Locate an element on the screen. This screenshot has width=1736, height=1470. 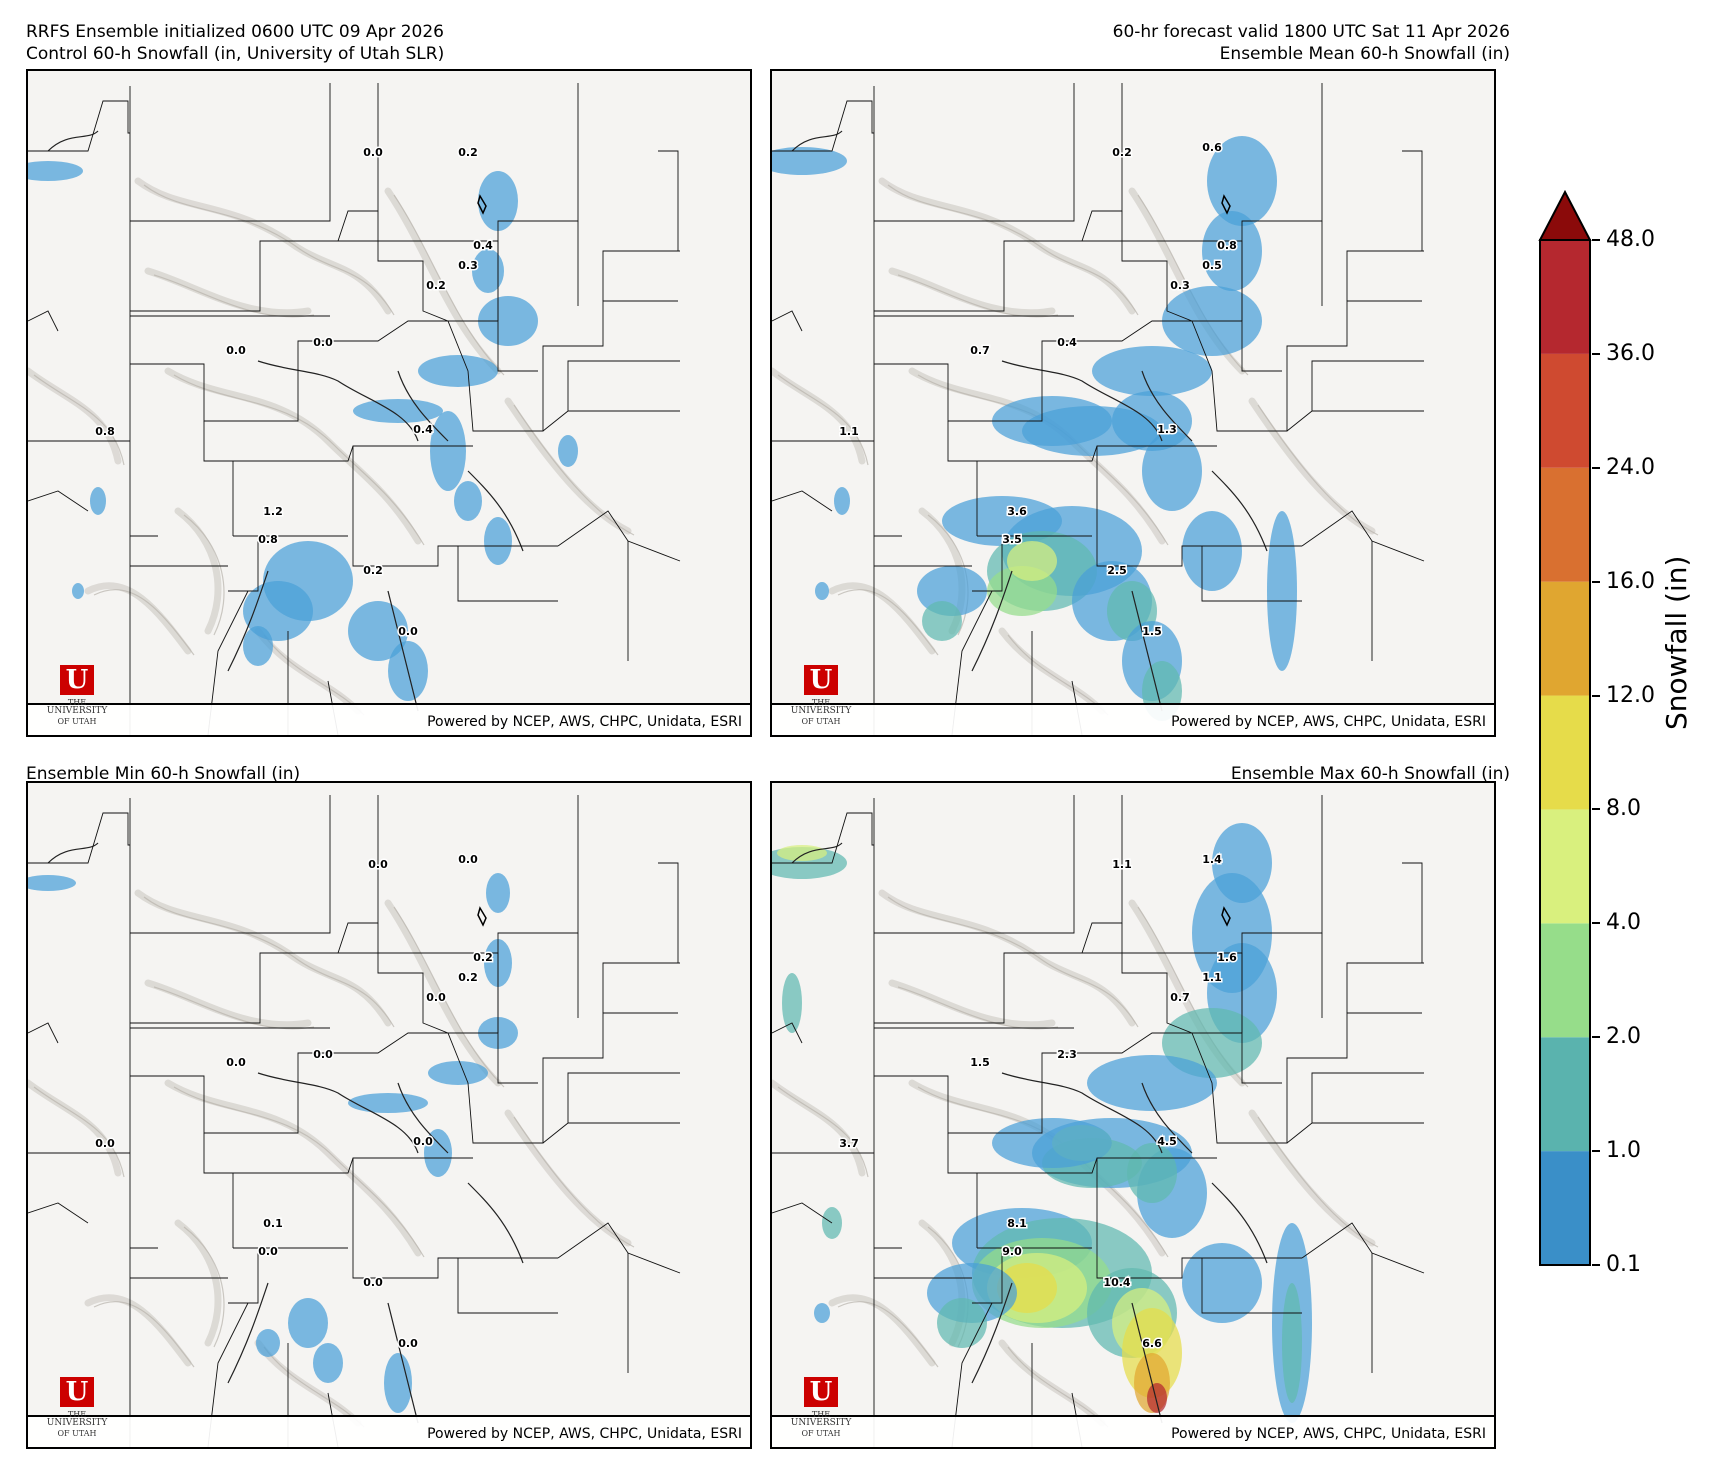
colorbar-tick-label: 1.0 is located at coordinates (1623, 1151).